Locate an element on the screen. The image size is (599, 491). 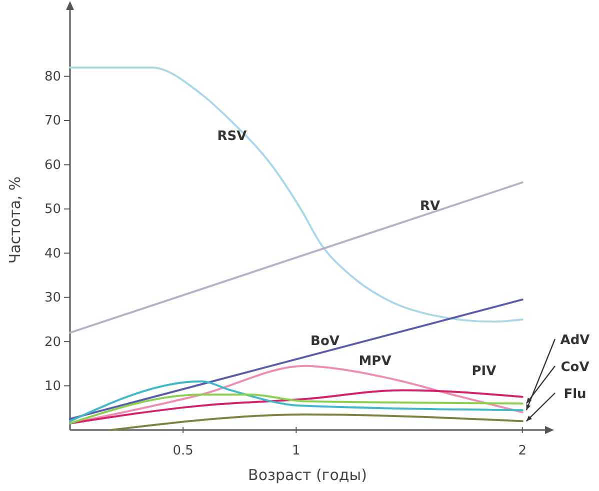
x-tick-label: 1 is located at coordinates (296, 451).